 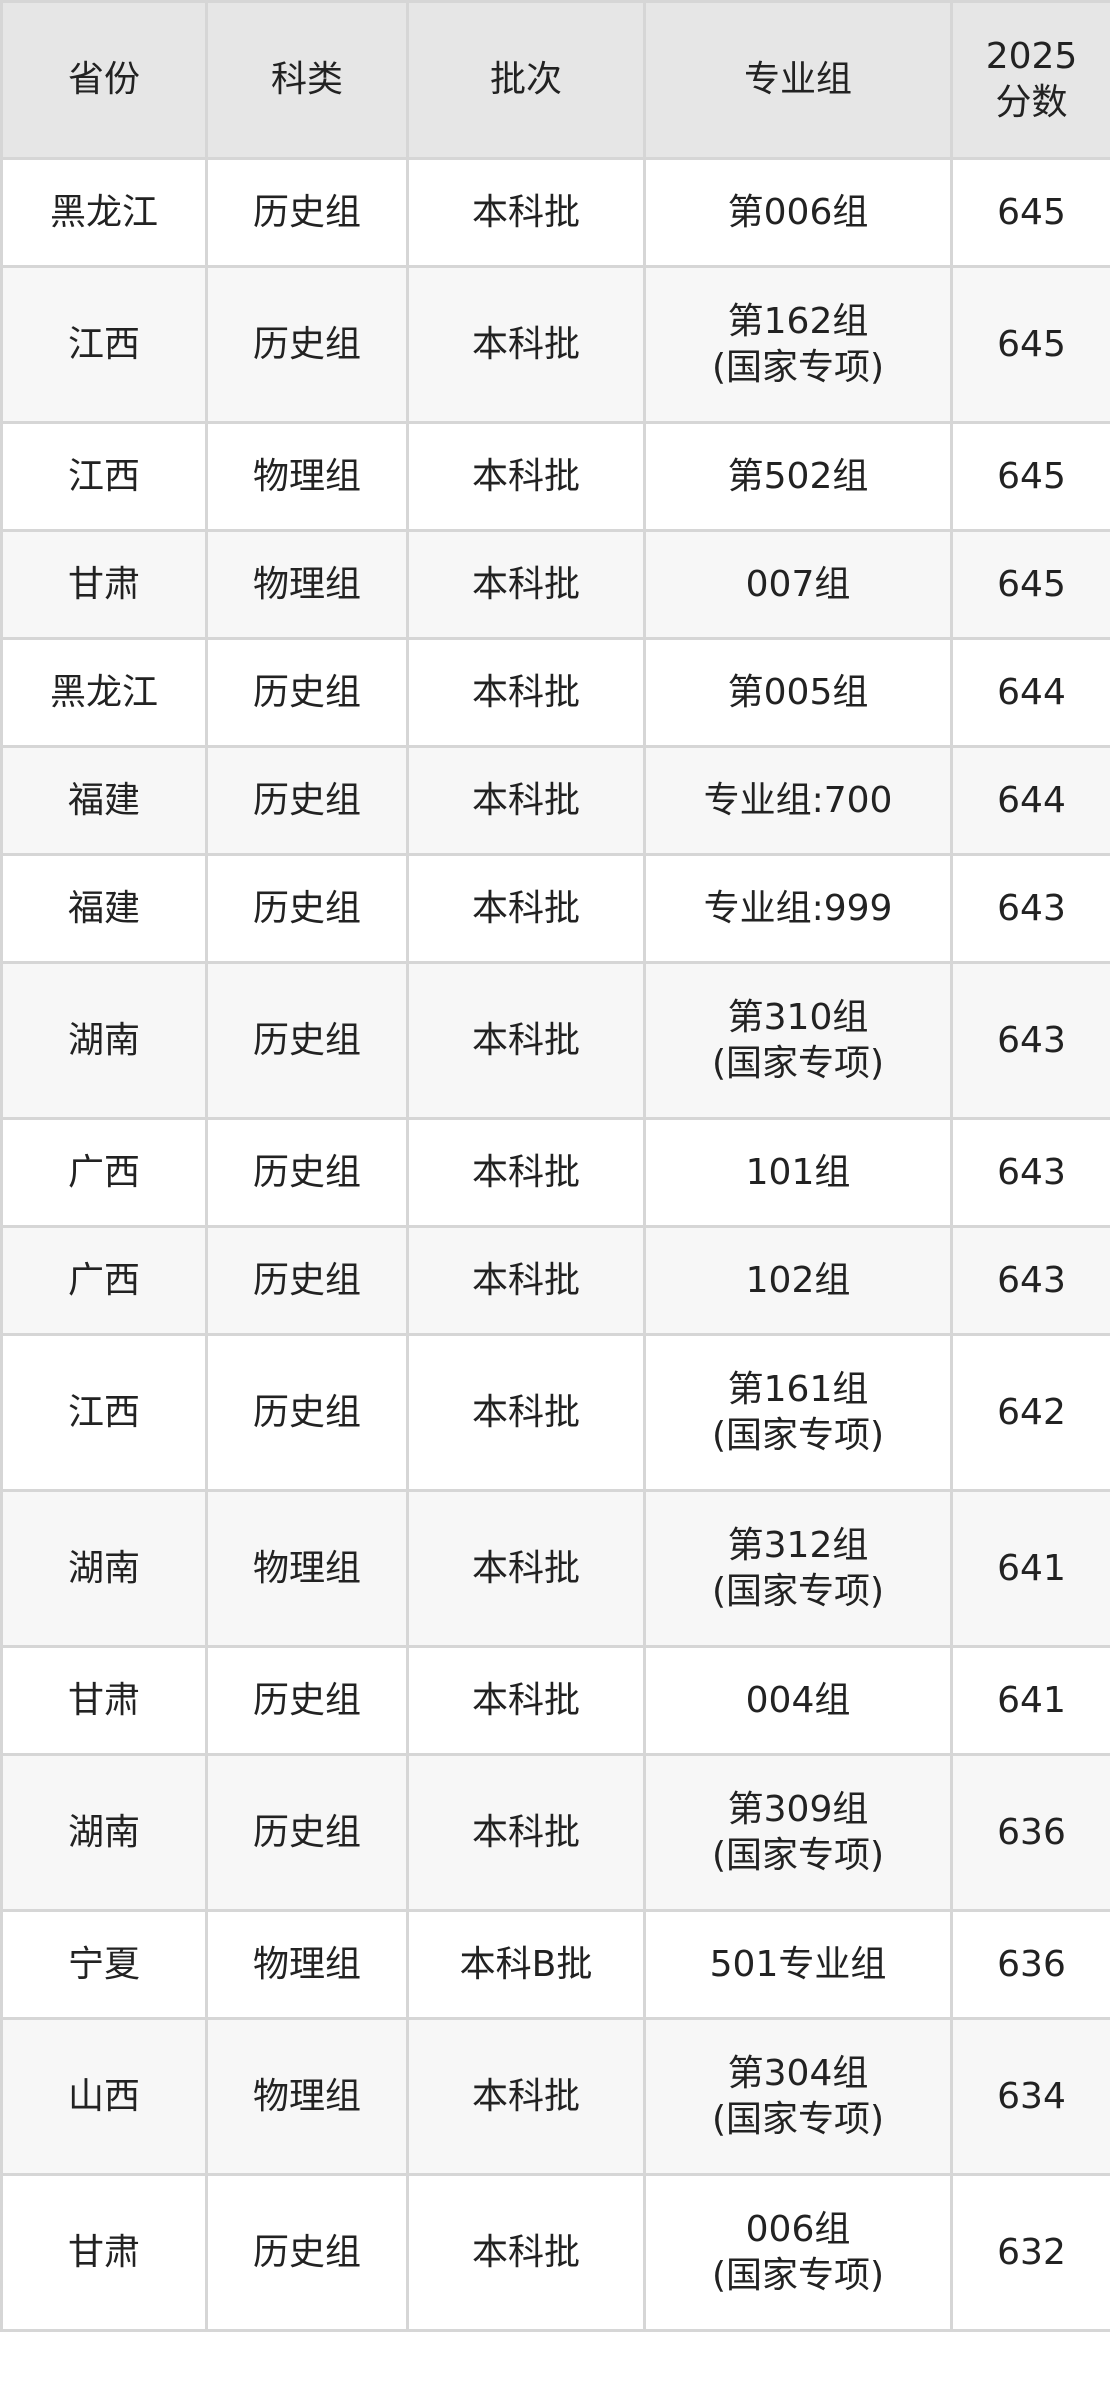 I want to click on table-row: 黑龙江 历史组 本科批 第006组 645, so click(x=555, y=212).